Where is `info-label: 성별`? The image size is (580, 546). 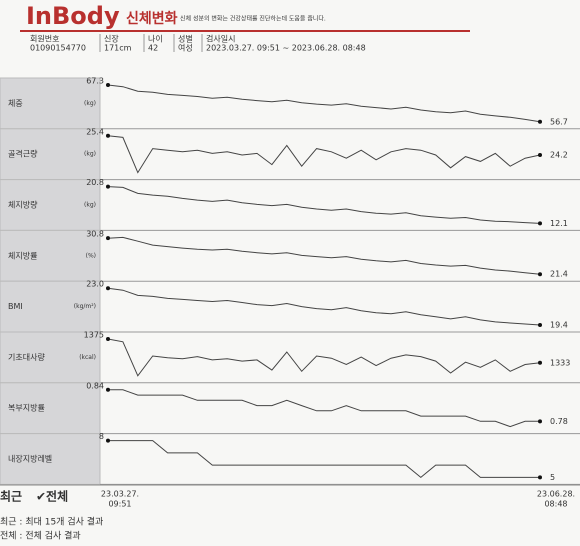 info-label: 성별 is located at coordinates (185, 39).